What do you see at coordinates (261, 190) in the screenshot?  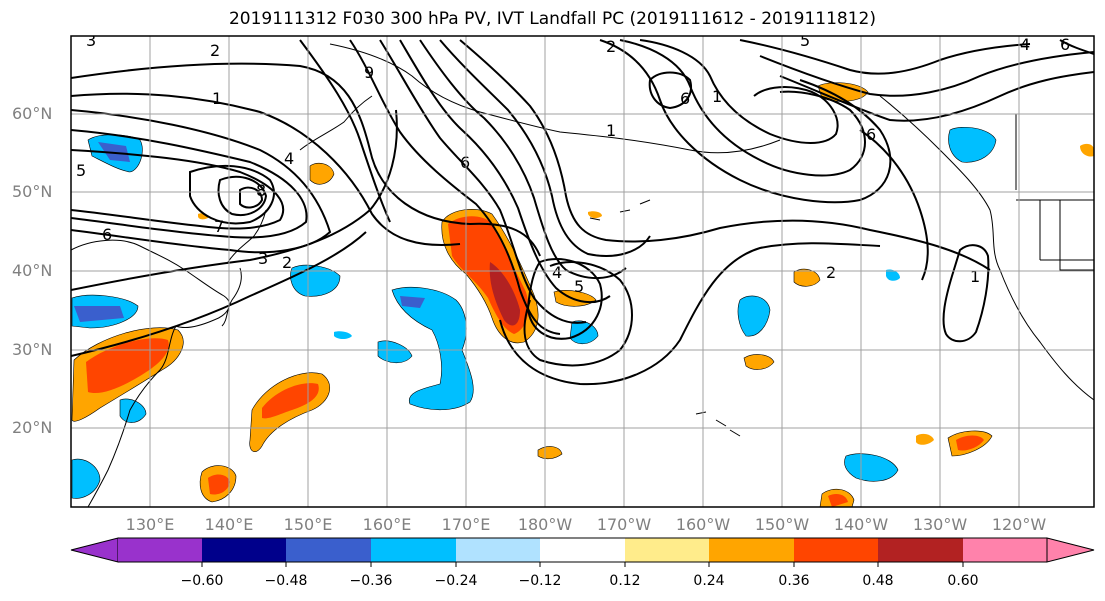 I see `contour-label: 8` at bounding box center [261, 190].